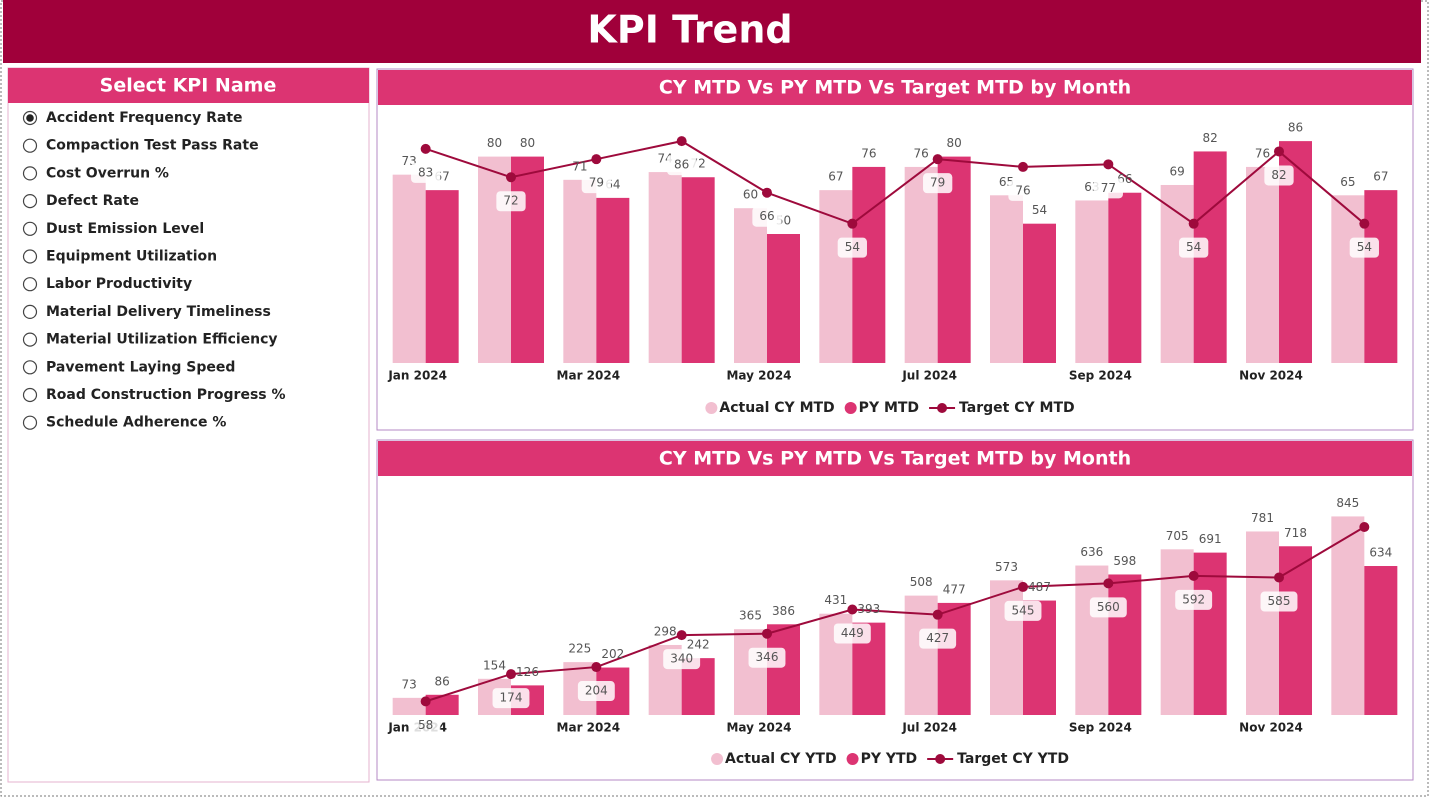 This screenshot has height=797, width=1429. I want to click on slicer-label: Road Construction Progress %, so click(166, 395).